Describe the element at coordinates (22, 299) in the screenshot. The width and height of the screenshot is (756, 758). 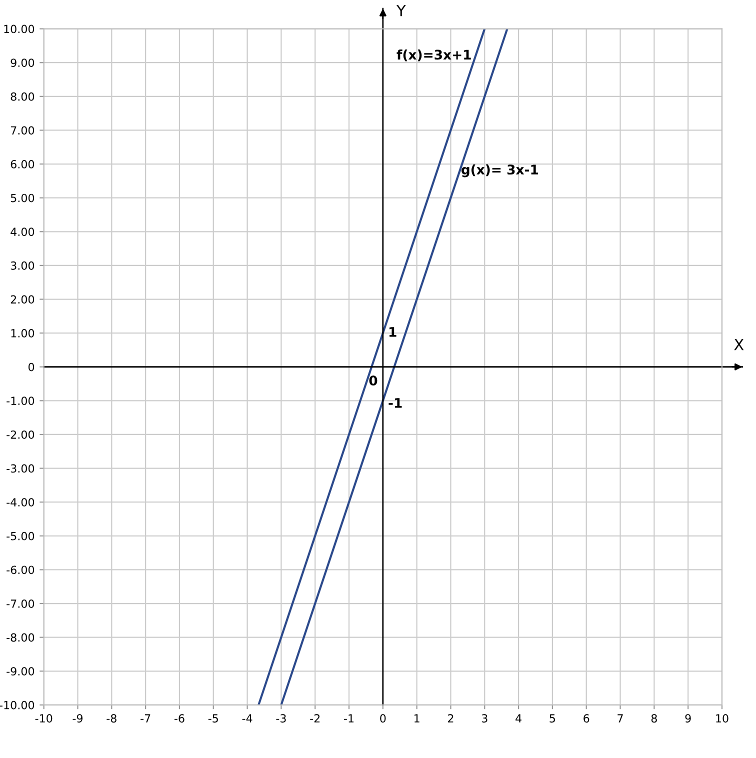
I see `y-tick-label: 2.00` at that location.